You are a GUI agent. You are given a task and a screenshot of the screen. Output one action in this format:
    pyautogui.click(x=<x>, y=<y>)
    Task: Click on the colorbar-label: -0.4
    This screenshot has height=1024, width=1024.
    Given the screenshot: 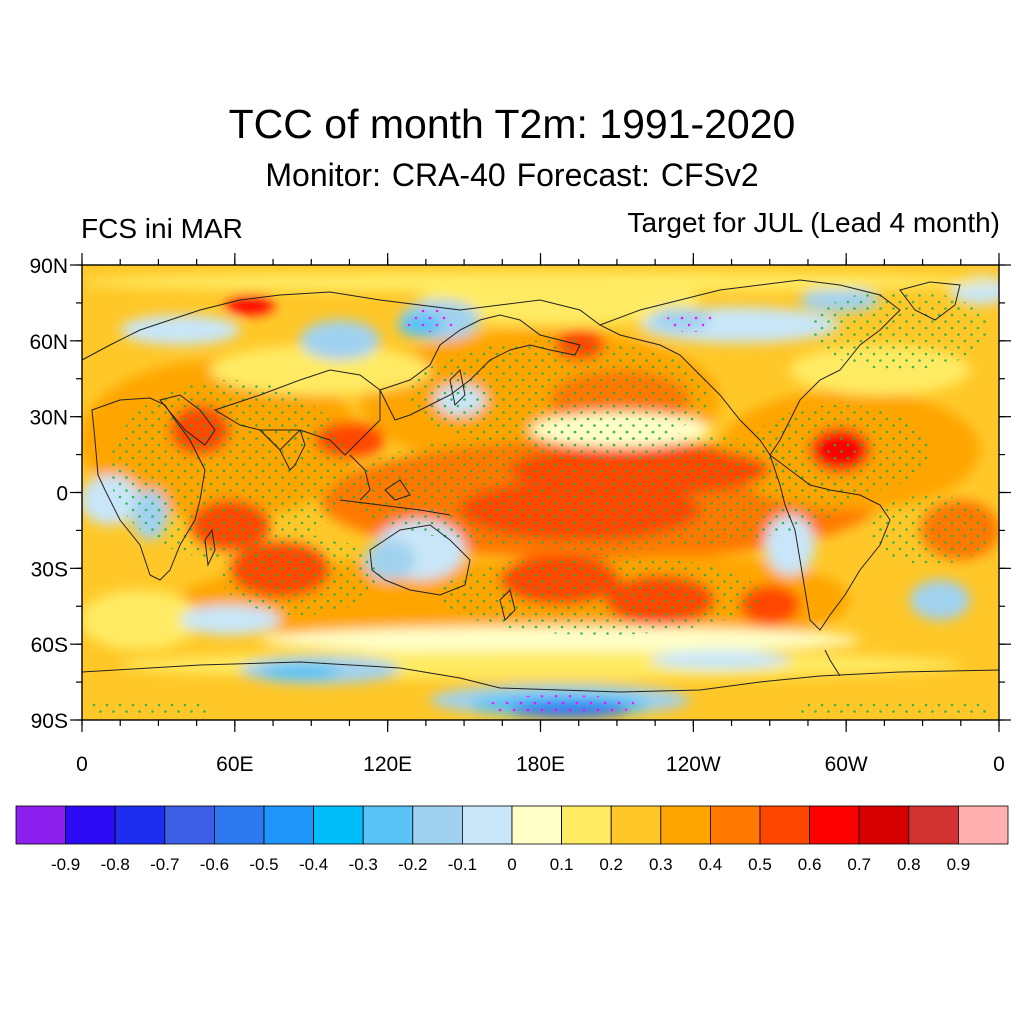 What is the action you would take?
    pyautogui.click(x=313, y=864)
    